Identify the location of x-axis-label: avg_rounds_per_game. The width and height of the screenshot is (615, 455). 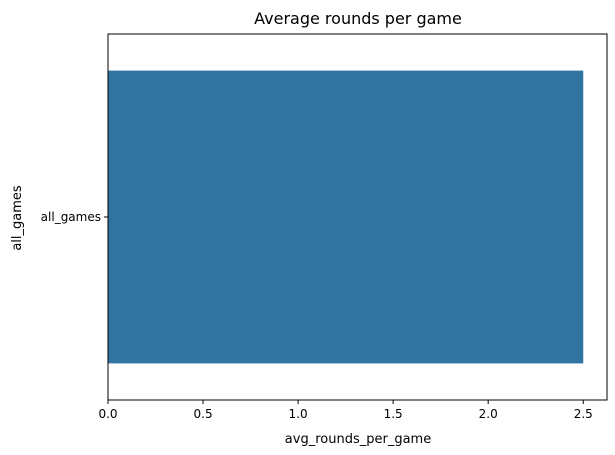
(358, 439).